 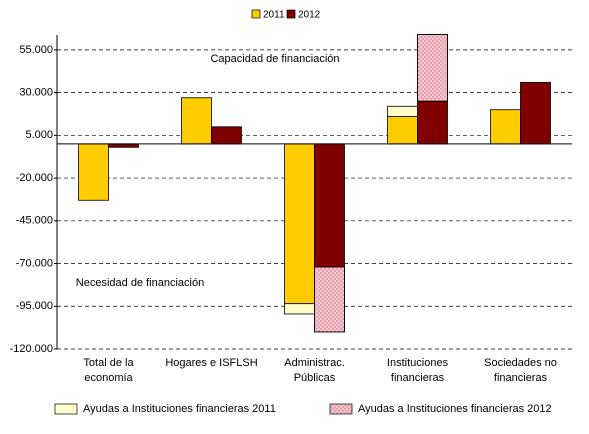 What do you see at coordinates (34, 221) in the screenshot?
I see `y-tick-label: -45.000` at bounding box center [34, 221].